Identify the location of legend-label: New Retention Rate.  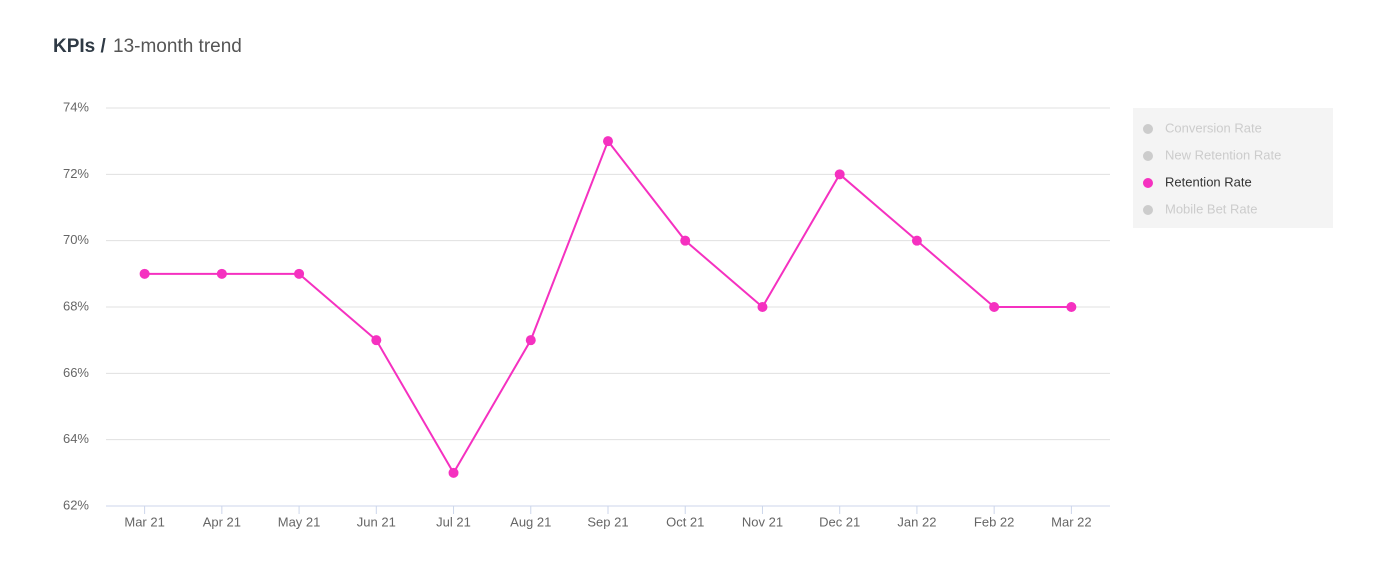
(1223, 154).